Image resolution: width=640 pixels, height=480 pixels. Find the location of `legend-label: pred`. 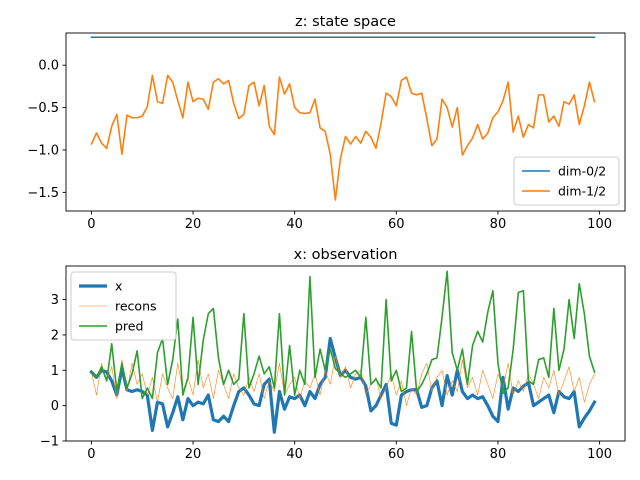

legend-label: pred is located at coordinates (129, 326).